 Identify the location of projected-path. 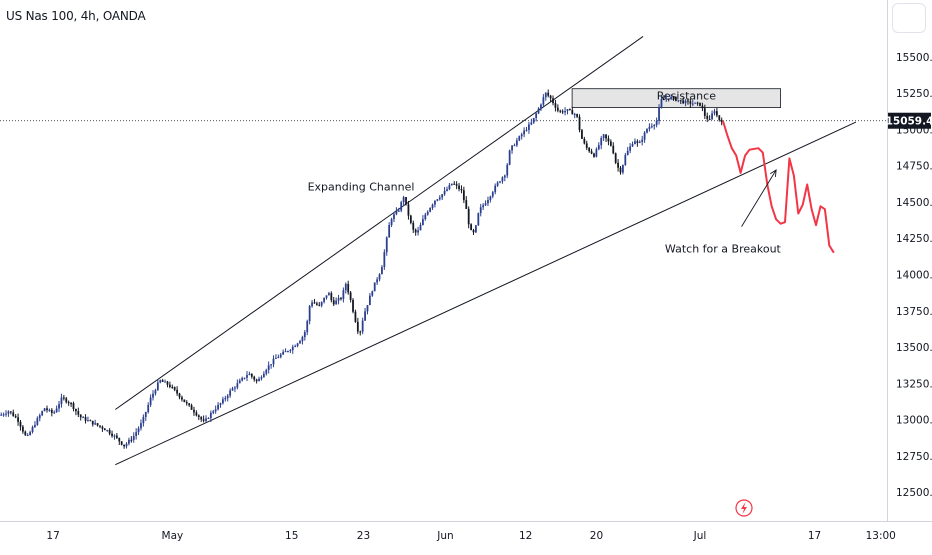
(778, 187).